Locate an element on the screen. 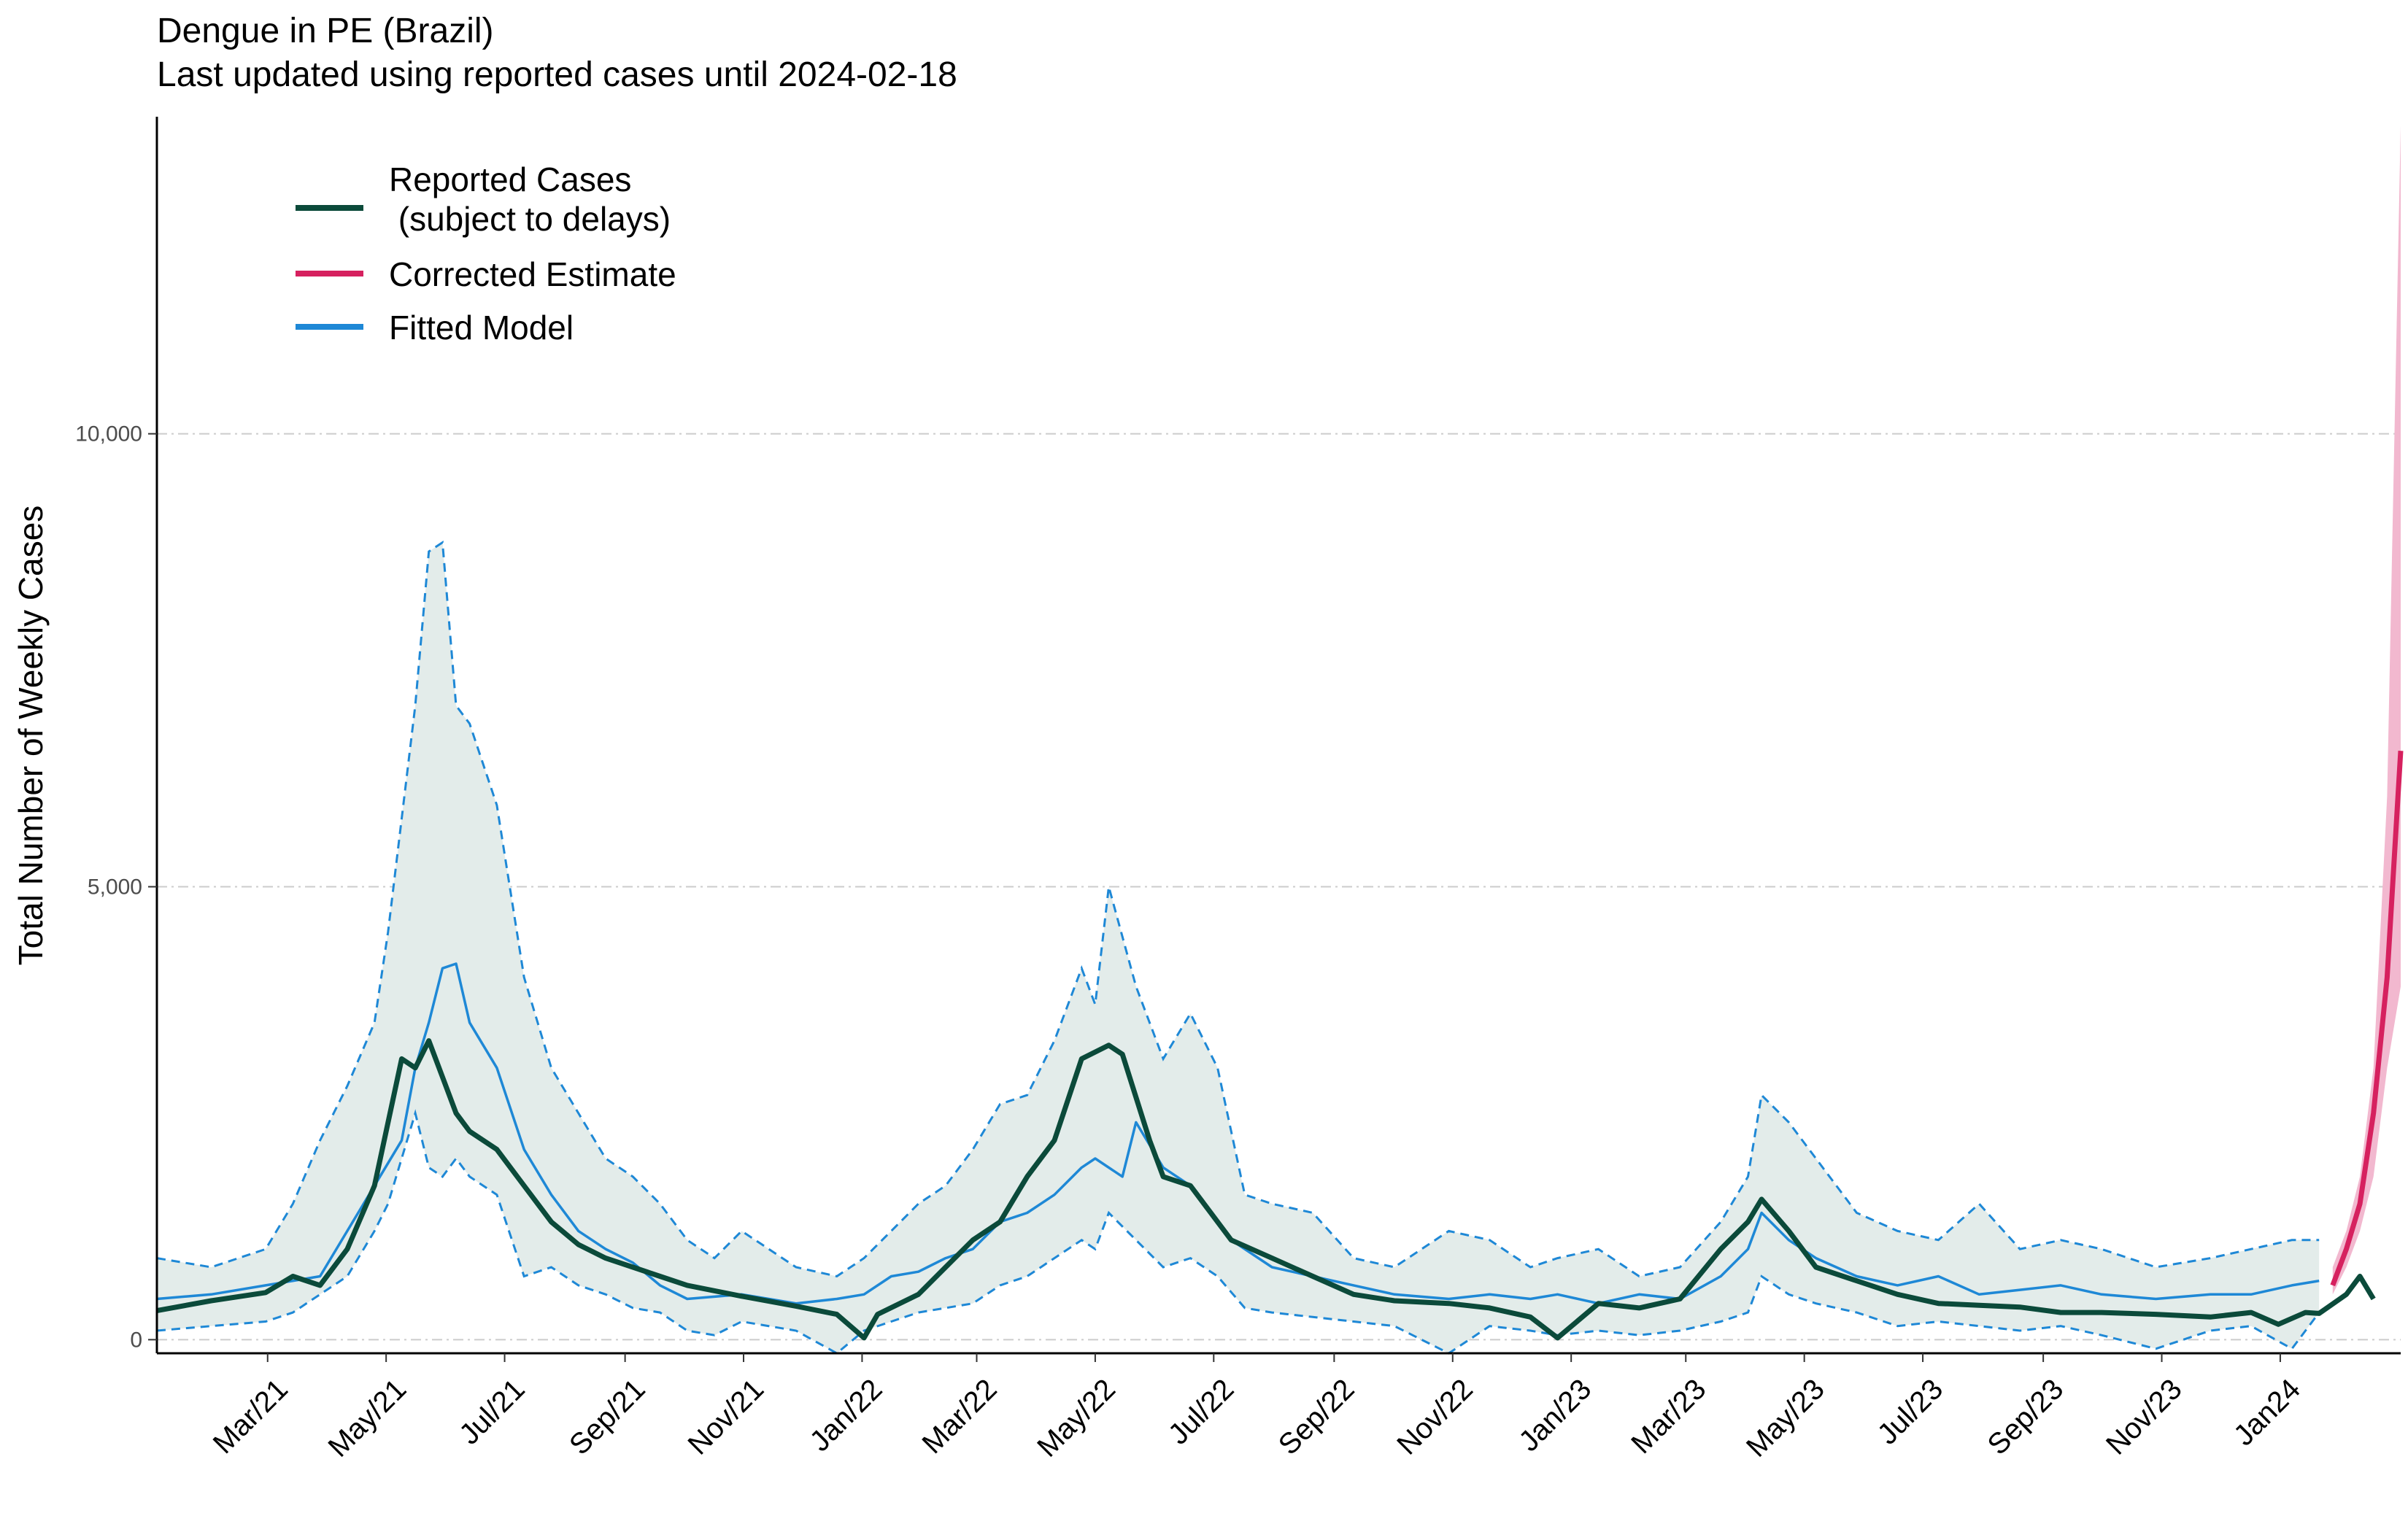 The width and height of the screenshot is (2408, 1532). x-tick-label: Nov/21 is located at coordinates (726, 1417).